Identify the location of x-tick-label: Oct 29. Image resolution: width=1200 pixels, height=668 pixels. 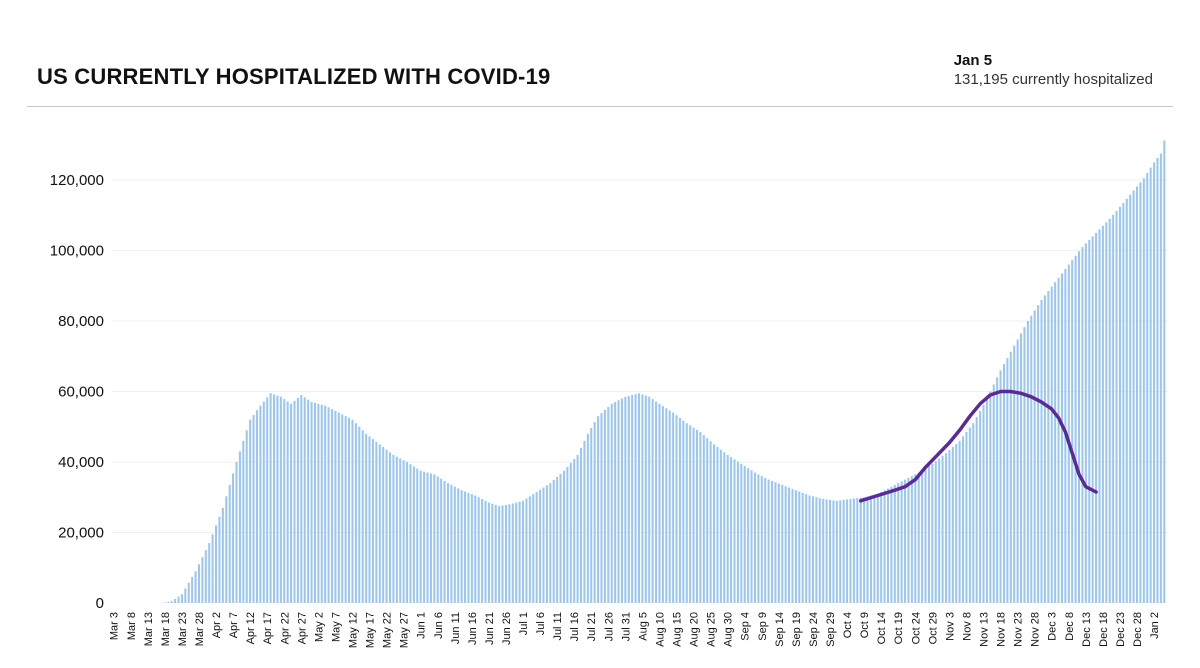
(933, 628).